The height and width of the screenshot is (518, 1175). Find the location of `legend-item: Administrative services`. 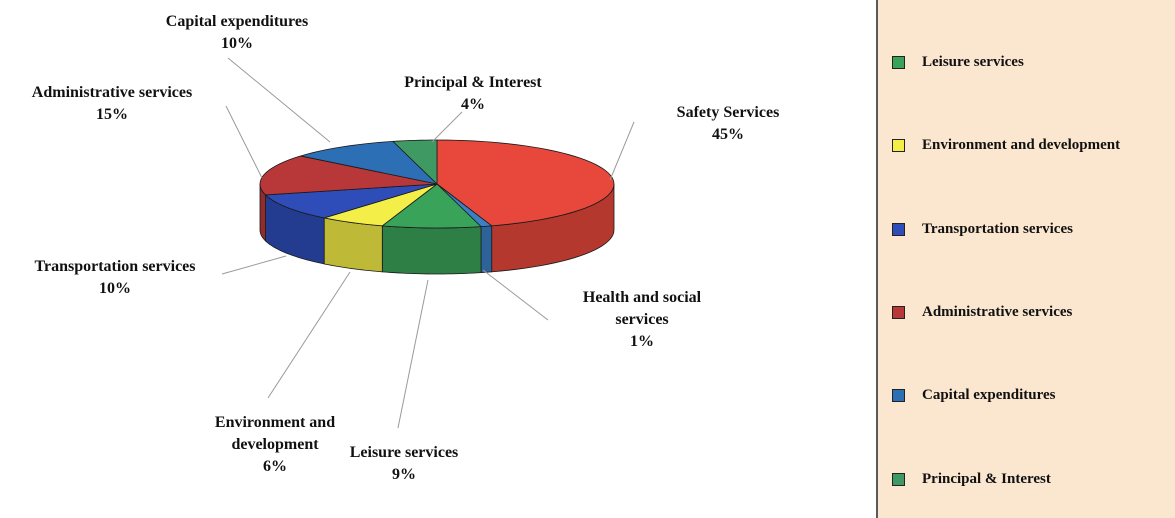

legend-item: Administrative services is located at coordinates (982, 312).